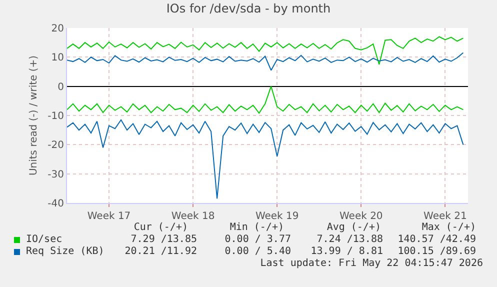 The height and width of the screenshot is (287, 497). Describe the element at coordinates (248, 9) in the screenshot. I see `chart-title: IOs for /dev/sda - by month` at that location.